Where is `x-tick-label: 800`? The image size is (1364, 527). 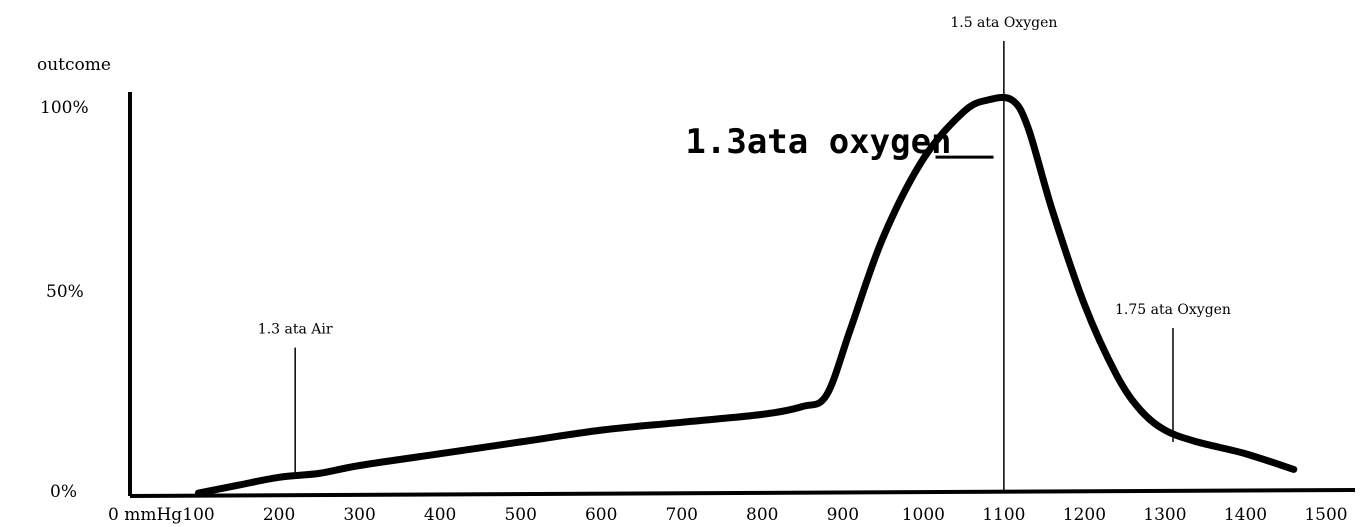 x-tick-label: 800 is located at coordinates (762, 515).